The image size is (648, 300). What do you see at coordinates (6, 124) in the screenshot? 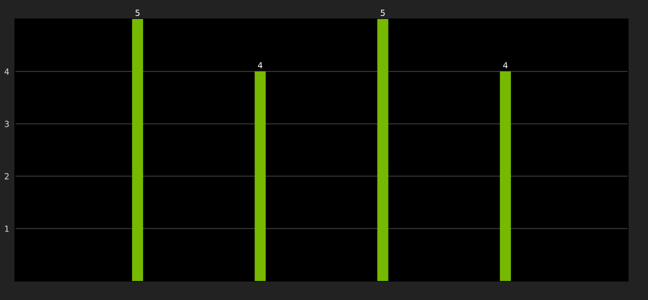
I see `y-tick-label: 3` at bounding box center [6, 124].